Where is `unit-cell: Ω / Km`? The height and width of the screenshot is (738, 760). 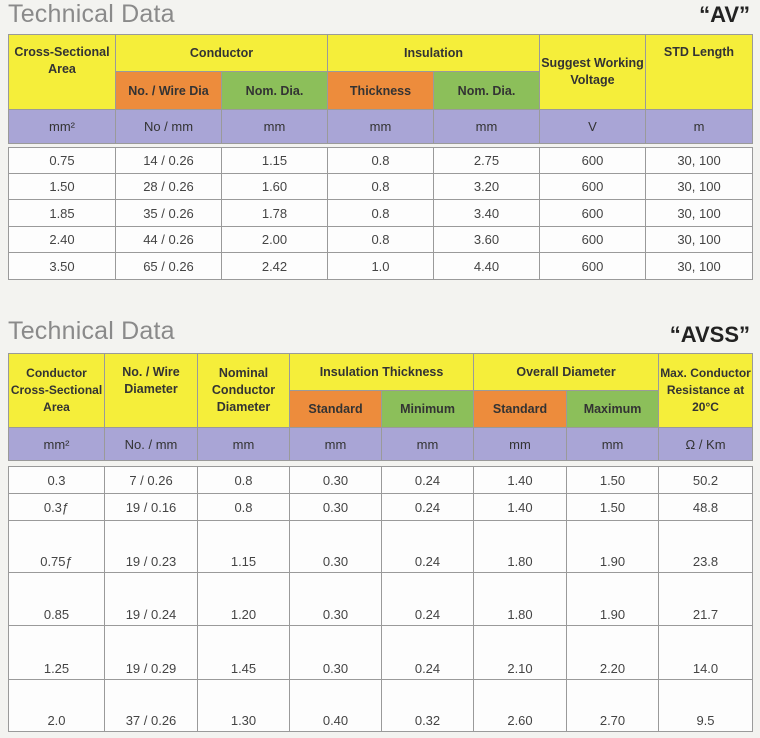 unit-cell: Ω / Km is located at coordinates (706, 444).